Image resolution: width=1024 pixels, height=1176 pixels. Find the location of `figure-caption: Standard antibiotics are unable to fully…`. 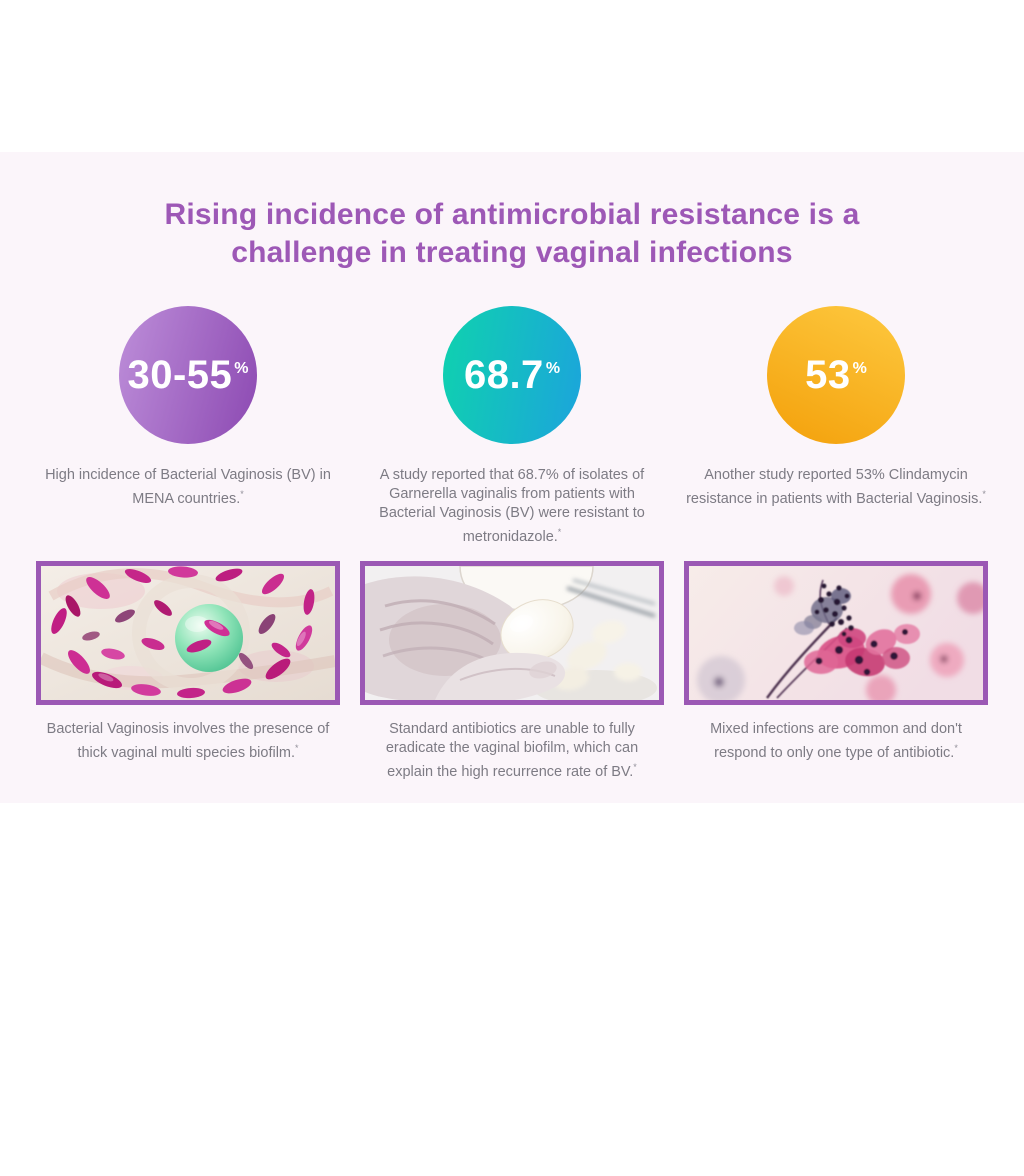

figure-caption: Standard antibiotics are unable to fully… is located at coordinates (512, 751).